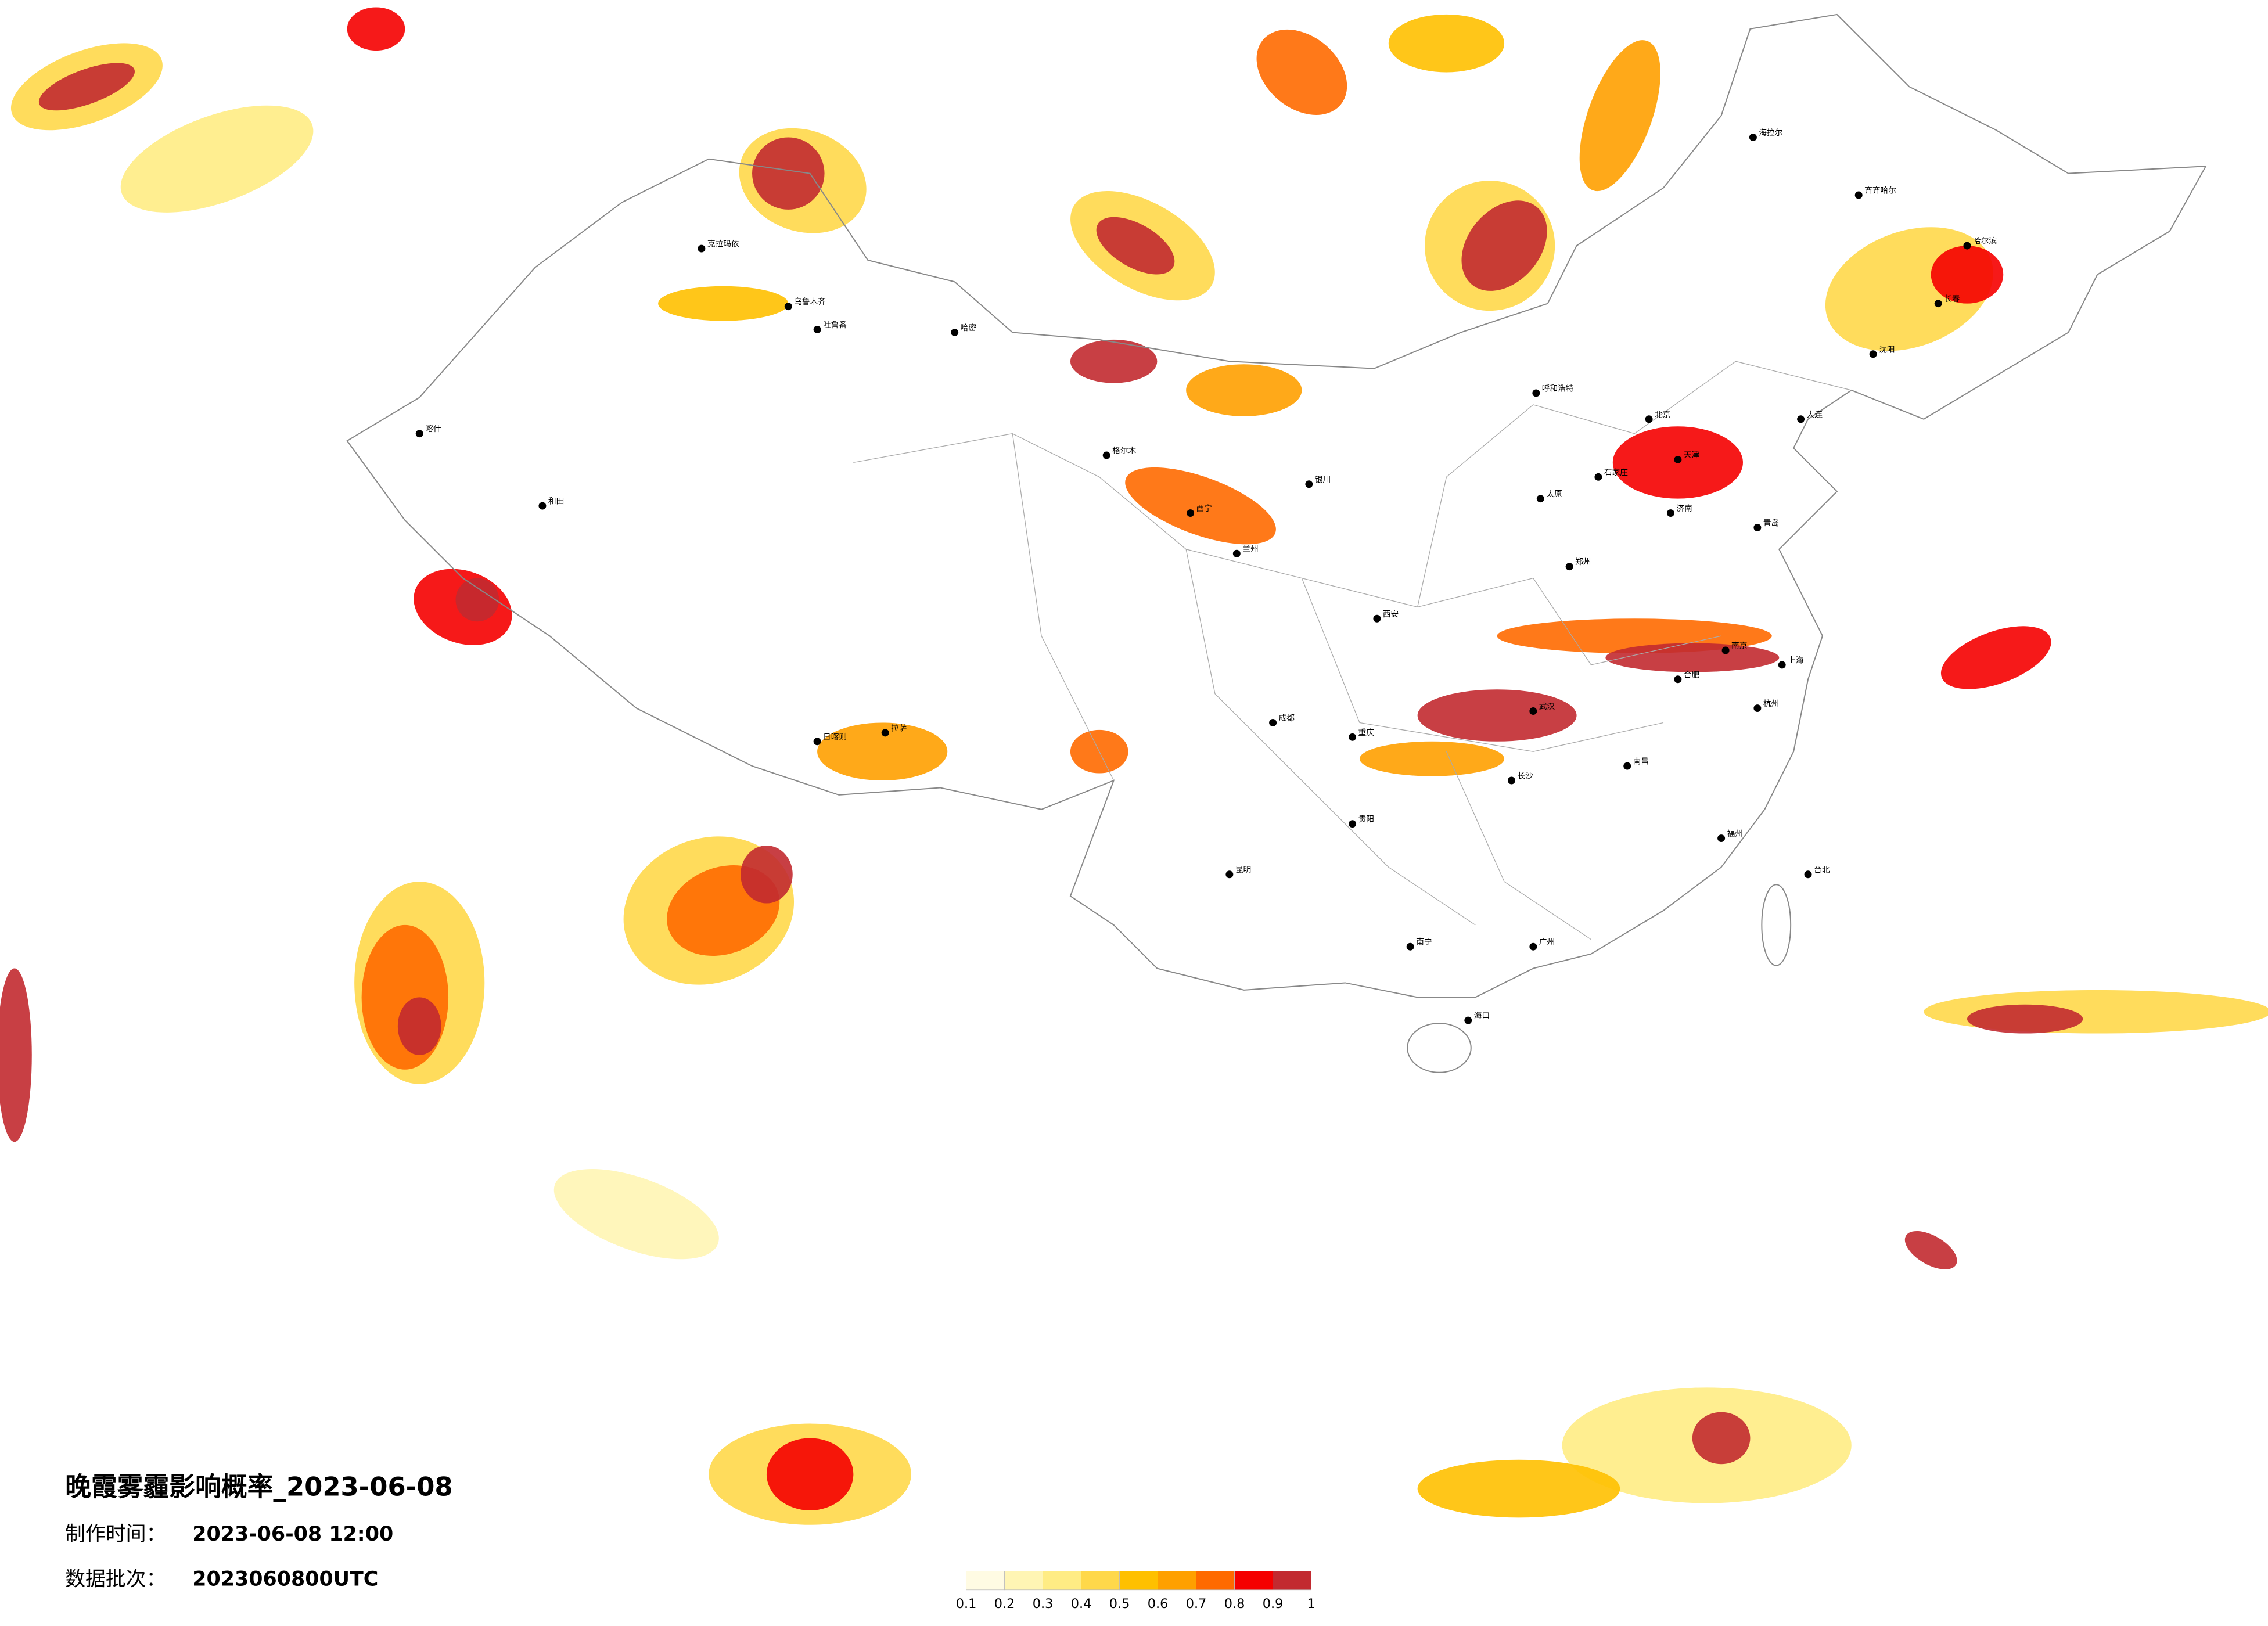 This screenshot has height=1626, width=2268. What do you see at coordinates (1366, 733) in the screenshot?
I see `city-label: 重庆` at bounding box center [1366, 733].